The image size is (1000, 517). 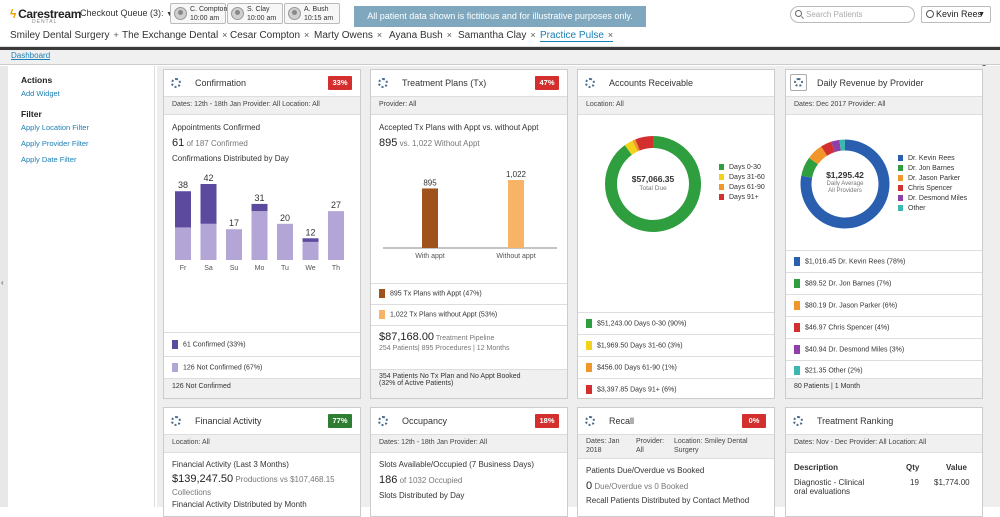 I want to click on status-badge: 0%, so click(x=754, y=421).